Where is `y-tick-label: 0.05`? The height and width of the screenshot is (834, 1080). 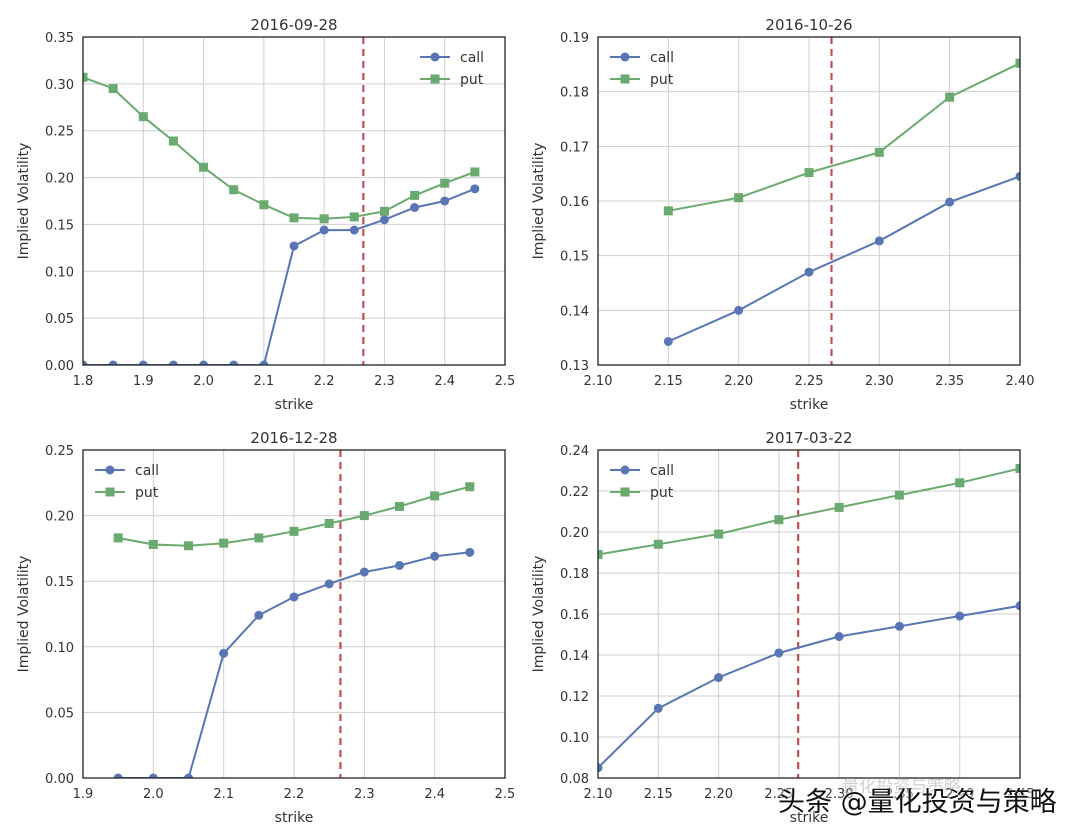
y-tick-label: 0.05 is located at coordinates (59, 319).